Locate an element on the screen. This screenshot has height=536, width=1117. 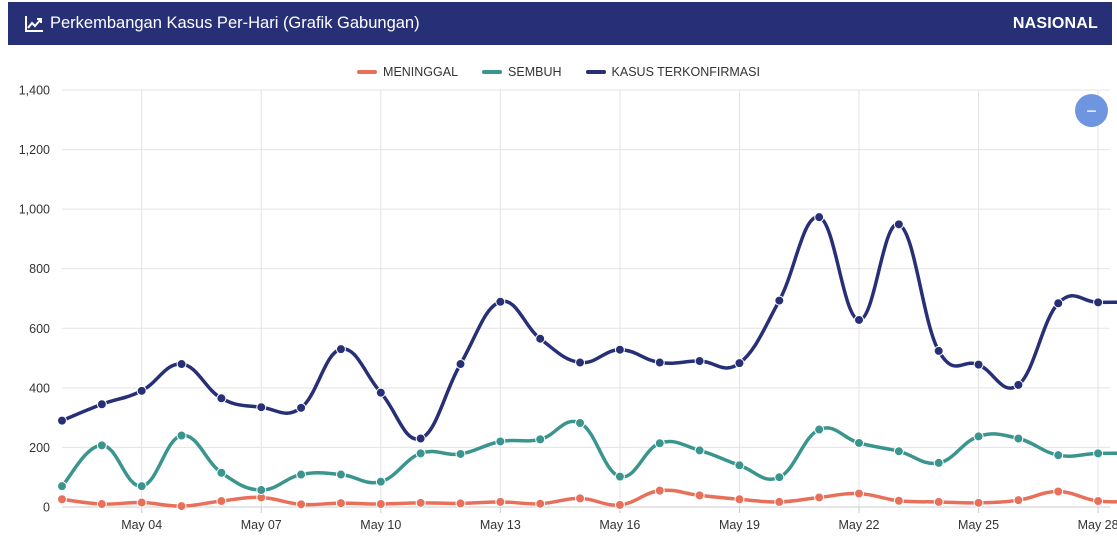
y-tick-label: 1,200 is located at coordinates (34, 150).